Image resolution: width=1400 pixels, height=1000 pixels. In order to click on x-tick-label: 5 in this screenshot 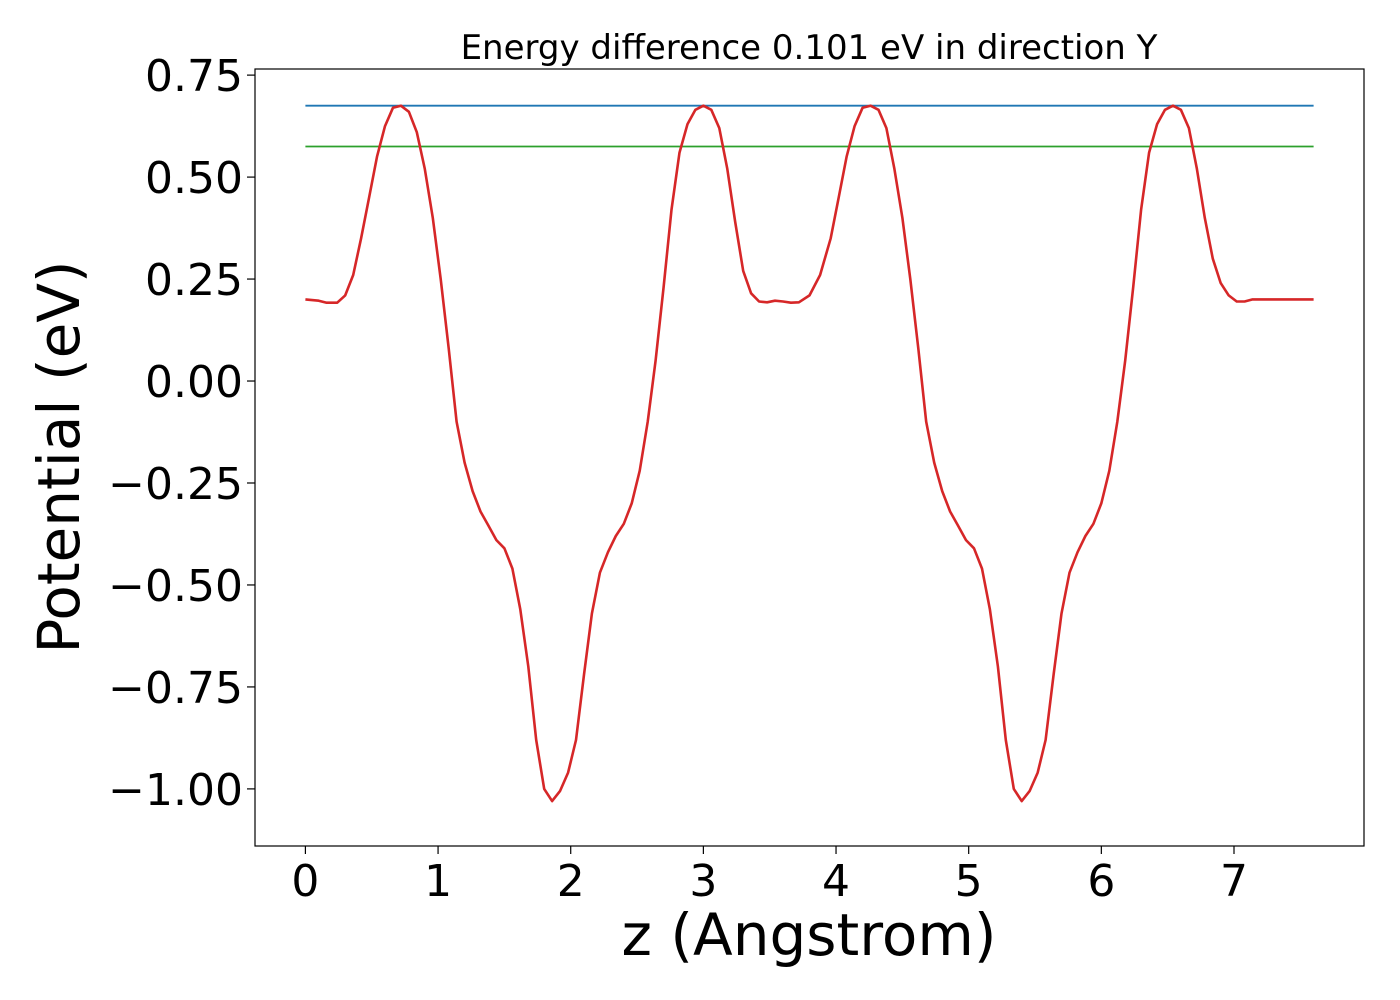, I will do `click(969, 881)`.